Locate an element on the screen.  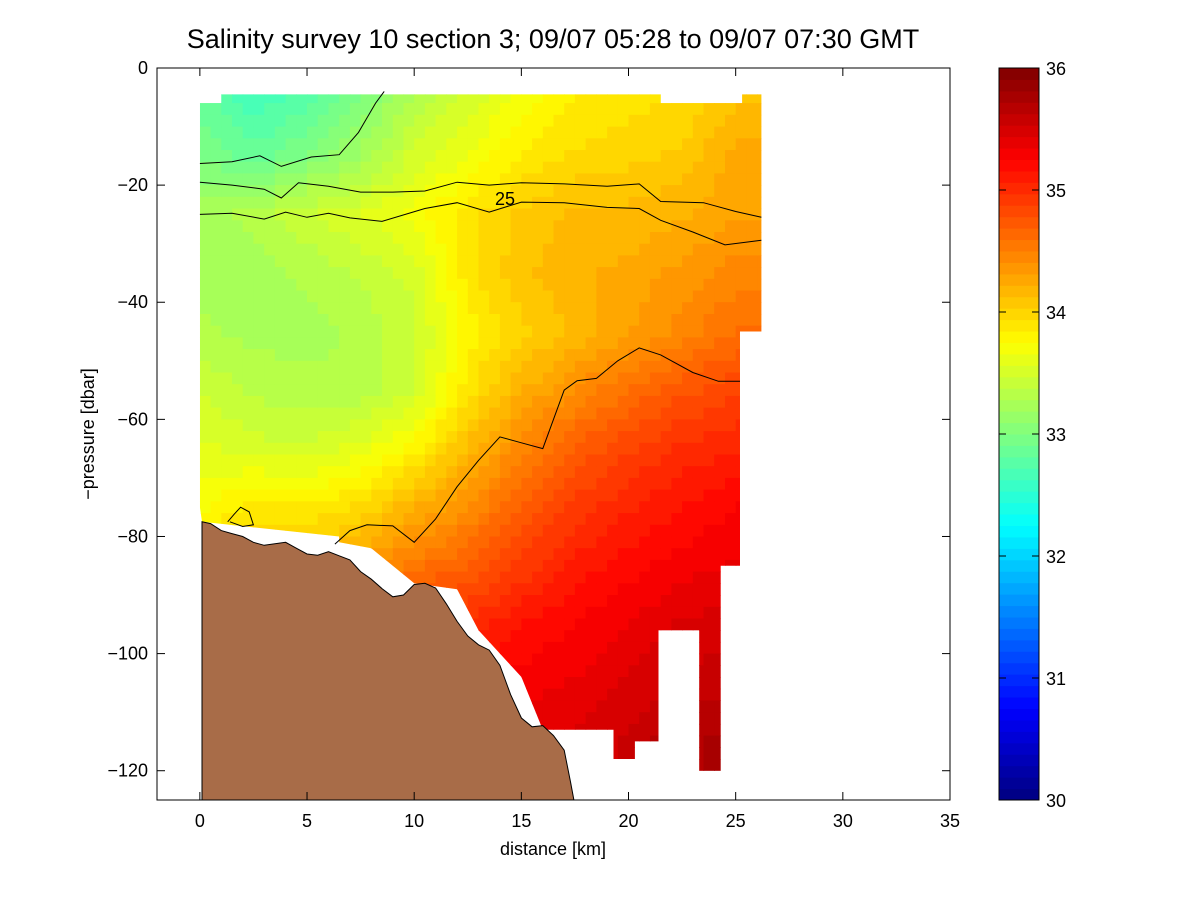
y-tick-label: −60 is located at coordinates (132, 419).